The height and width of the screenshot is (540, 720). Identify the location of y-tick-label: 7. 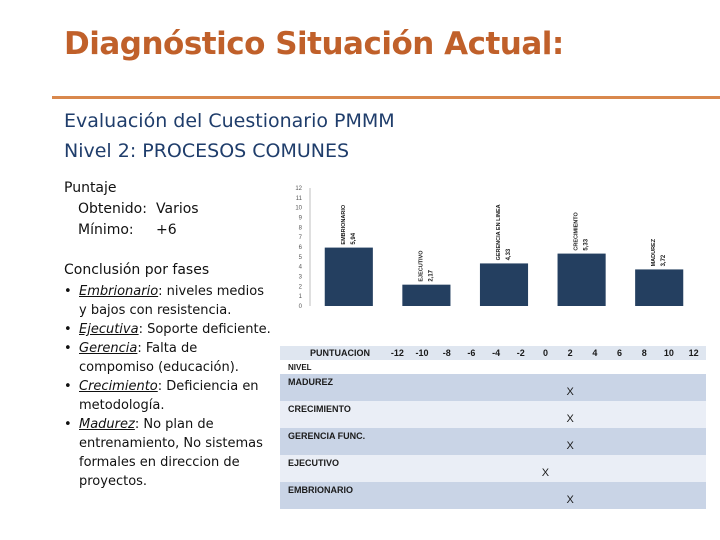
(301, 238).